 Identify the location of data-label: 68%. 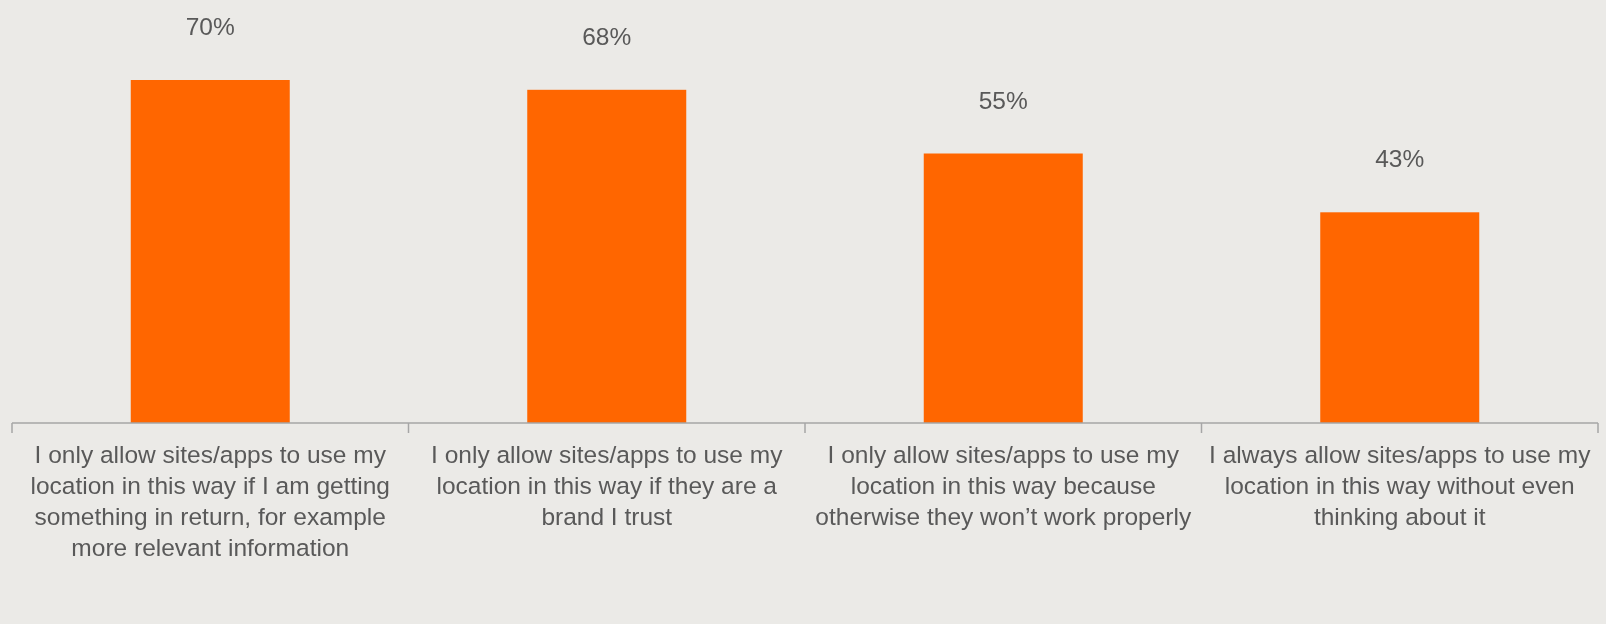
(607, 36).